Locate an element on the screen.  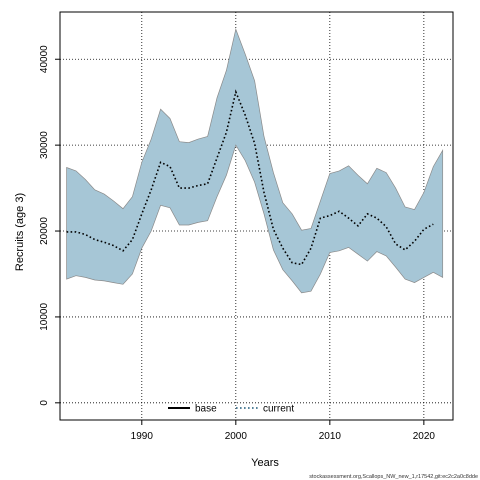
y-tick-label: 0 is located at coordinates (44, 403).